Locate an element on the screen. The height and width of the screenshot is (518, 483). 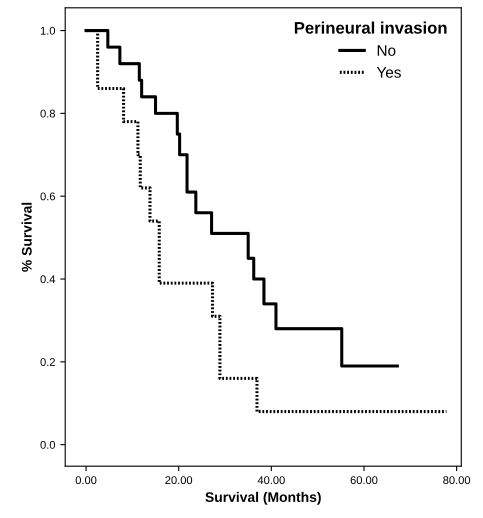
y-tick-label: 0.0 is located at coordinates (48, 444).